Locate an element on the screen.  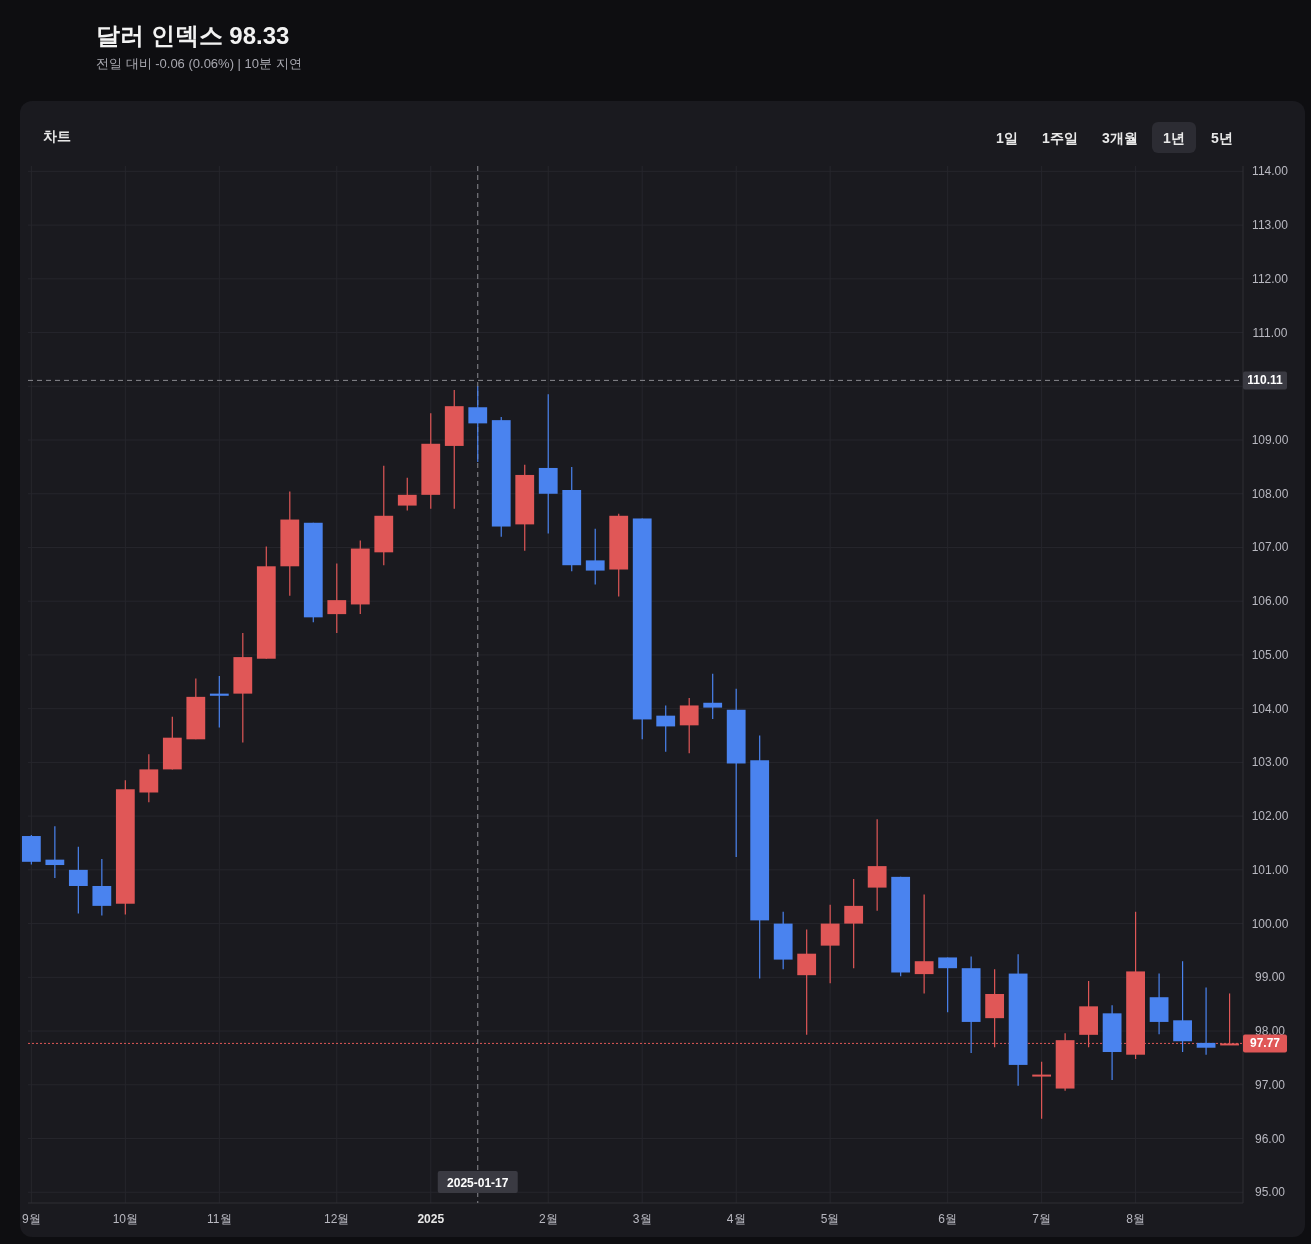
x-tick-label: 11월 is located at coordinates (219, 1219).